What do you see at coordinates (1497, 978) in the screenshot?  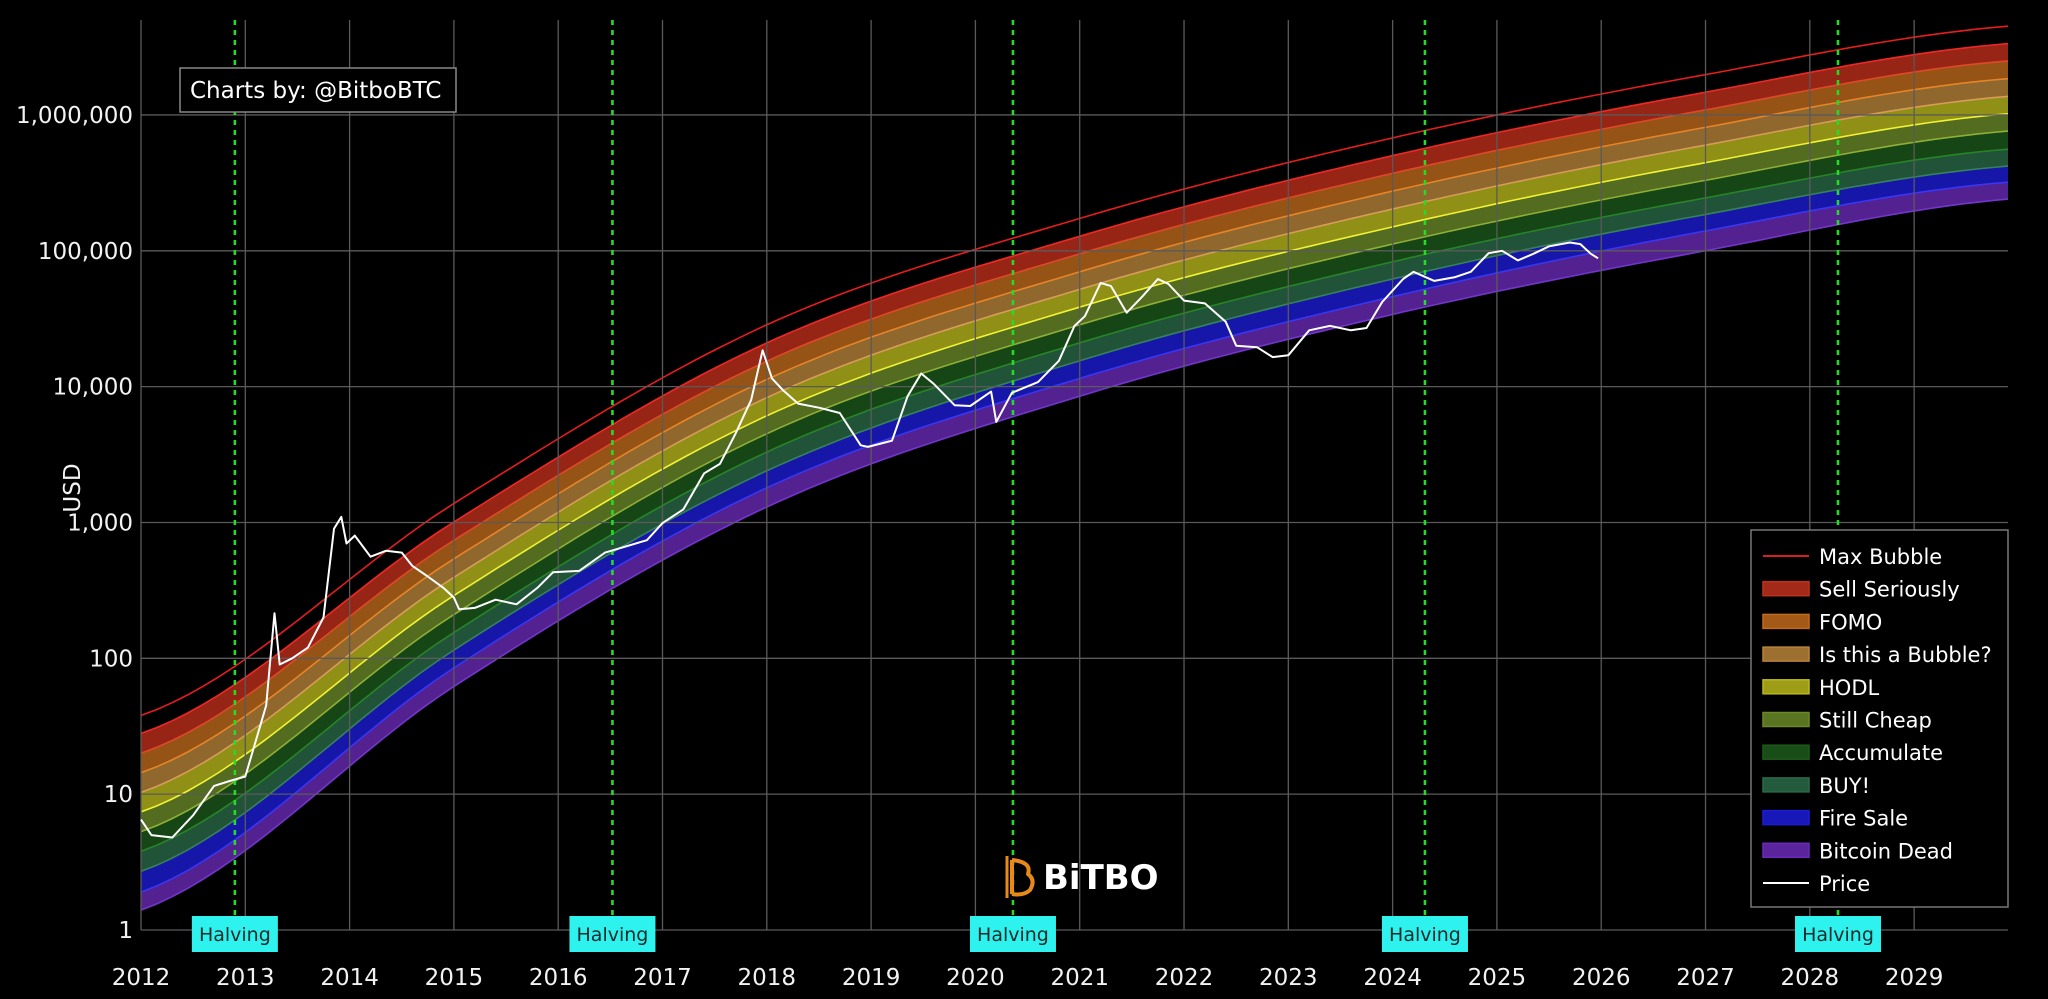 I see `x-tick-label: 2025` at bounding box center [1497, 978].